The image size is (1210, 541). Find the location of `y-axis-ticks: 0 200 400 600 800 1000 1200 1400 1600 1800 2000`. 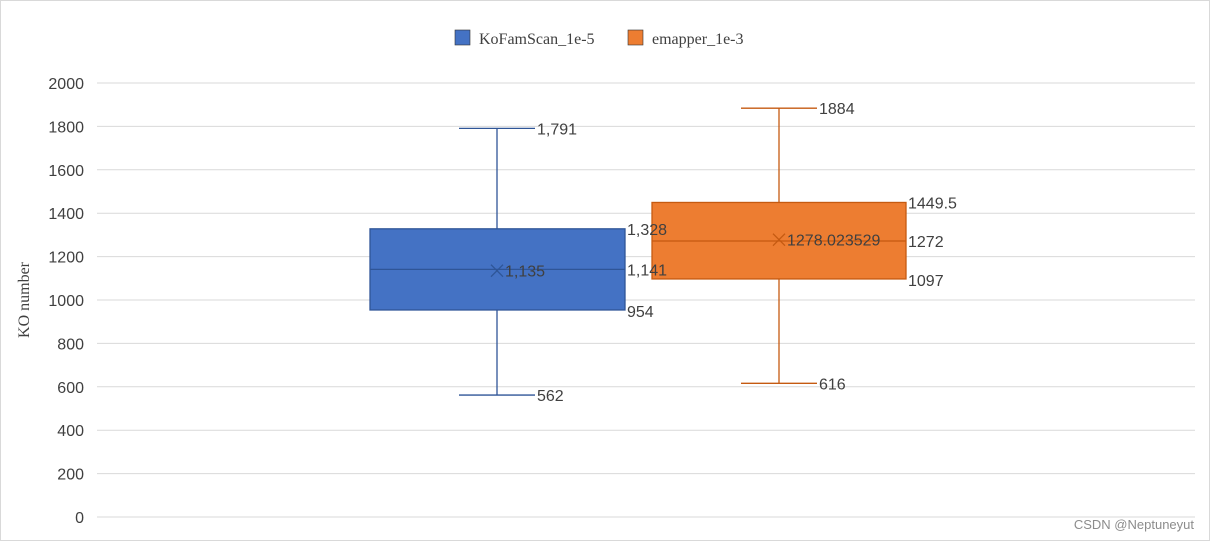

y-axis-ticks: 0 200 400 600 800 1000 1200 1400 1600 1800 2000 is located at coordinates (66, 301).